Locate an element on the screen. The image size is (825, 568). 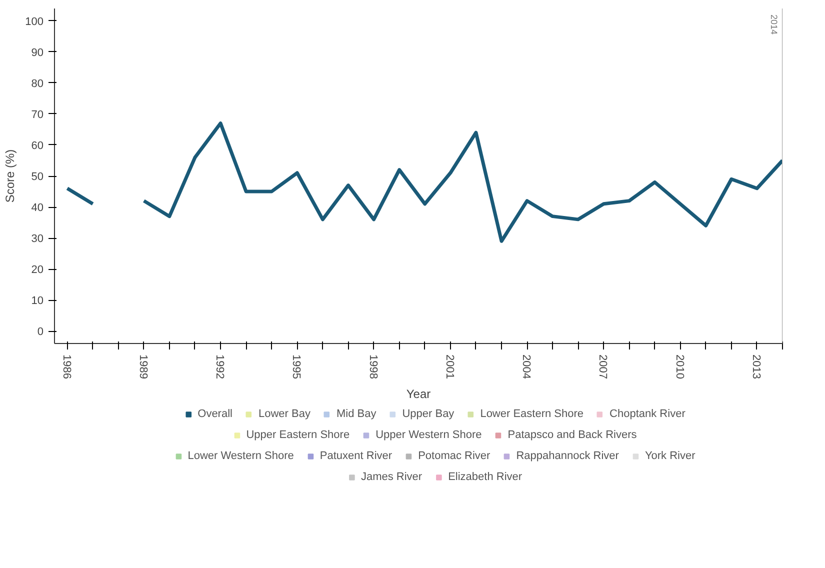
y-tick-label: 0 is located at coordinates (40, 332).